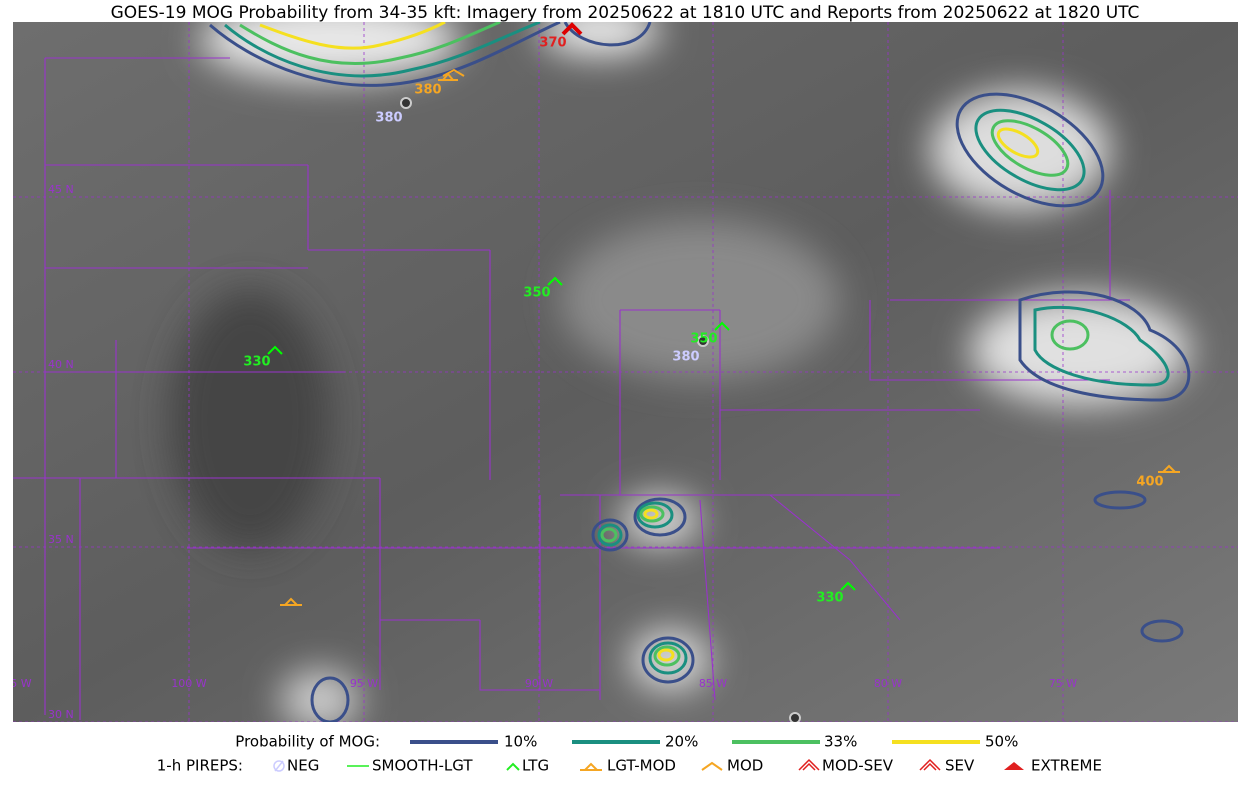 This screenshot has width=1250, height=786. Describe the element at coordinates (16, 683) in the screenshot. I see `lon-label: 105 W` at that location.